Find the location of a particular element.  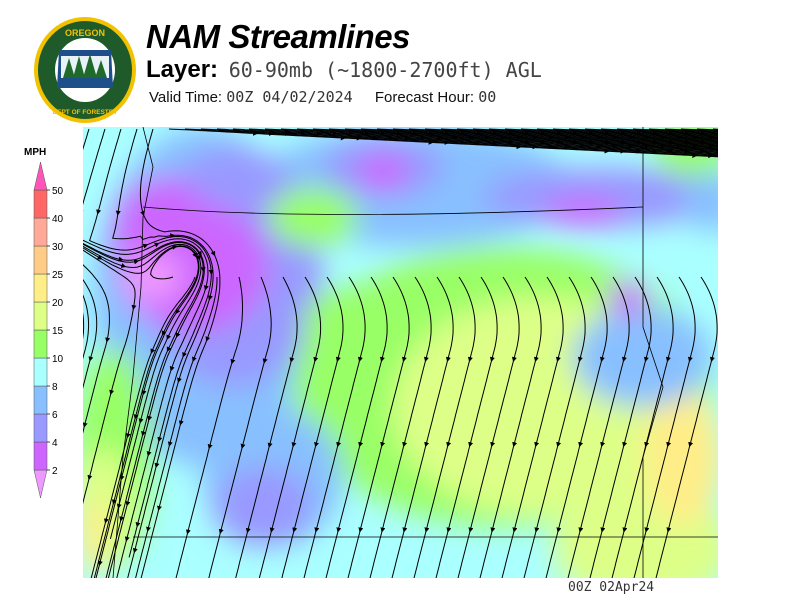

colorbar-tick-label: 2 is located at coordinates (55, 471).